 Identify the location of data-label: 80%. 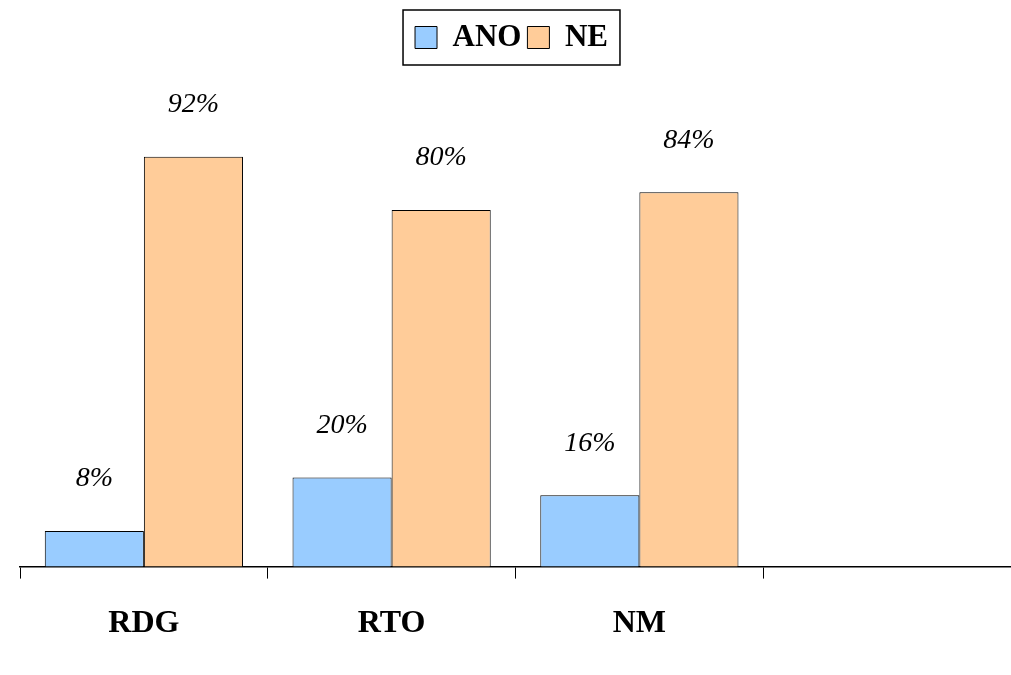
(441, 156).